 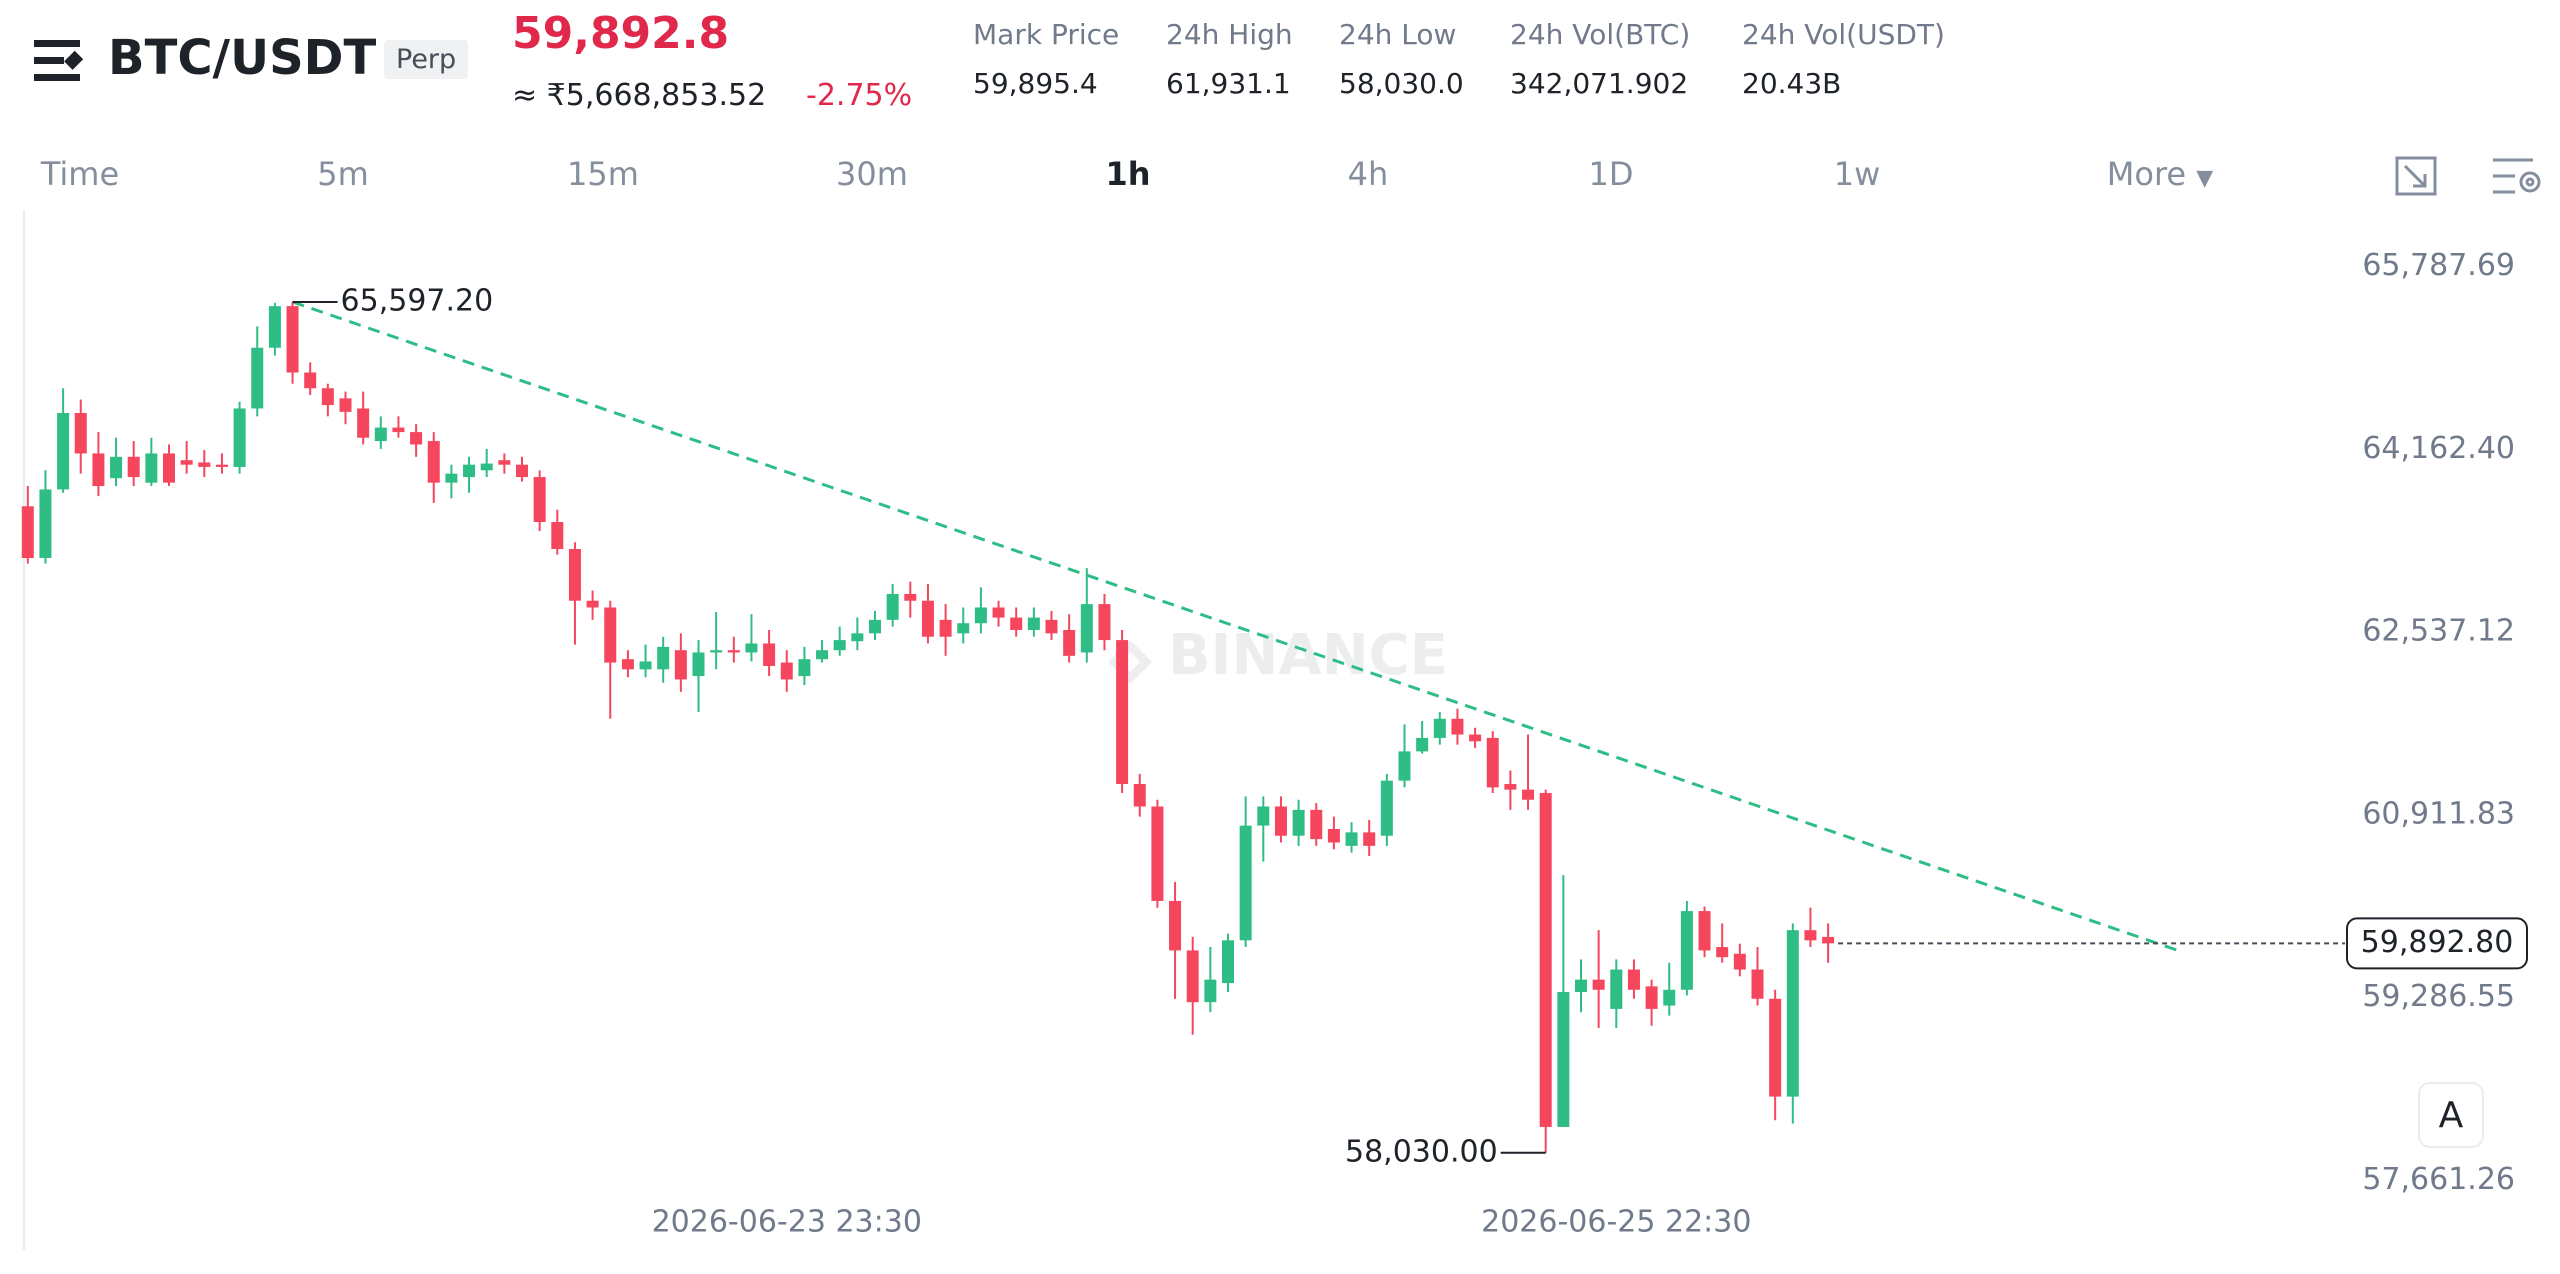 I want to click on y-tick-label: 62,537.12, so click(x=2438, y=631).